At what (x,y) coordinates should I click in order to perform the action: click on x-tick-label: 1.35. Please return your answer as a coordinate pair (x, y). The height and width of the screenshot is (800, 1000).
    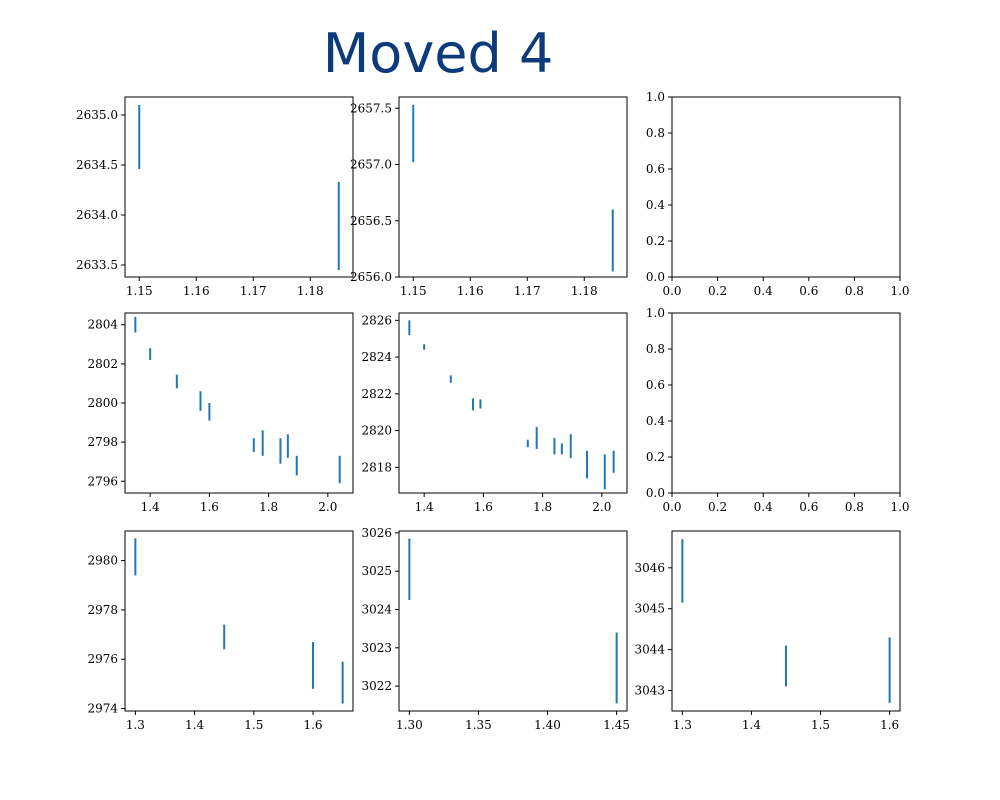
    Looking at the image, I should click on (478, 725).